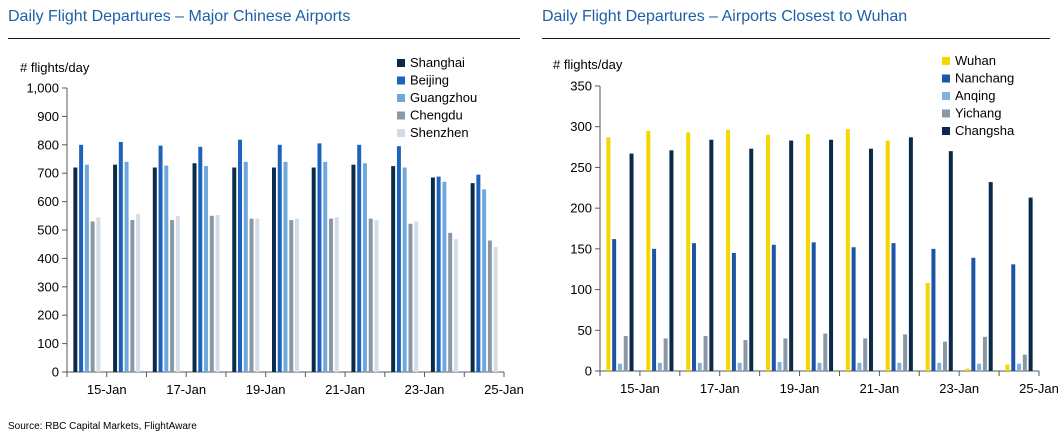 This screenshot has width=1058, height=440. Describe the element at coordinates (313, 269) in the screenshot. I see `bar-shanghai-21-jan` at that location.